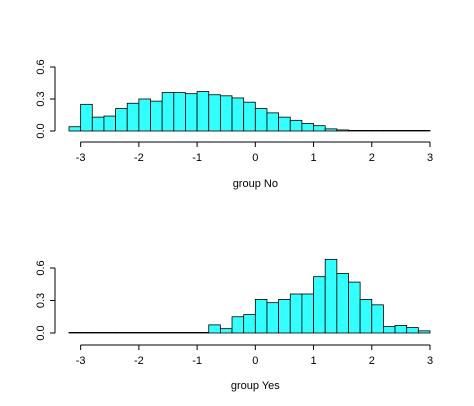 The image size is (474, 406). What do you see at coordinates (255, 184) in the screenshot?
I see `x-axis-title: group No` at bounding box center [255, 184].